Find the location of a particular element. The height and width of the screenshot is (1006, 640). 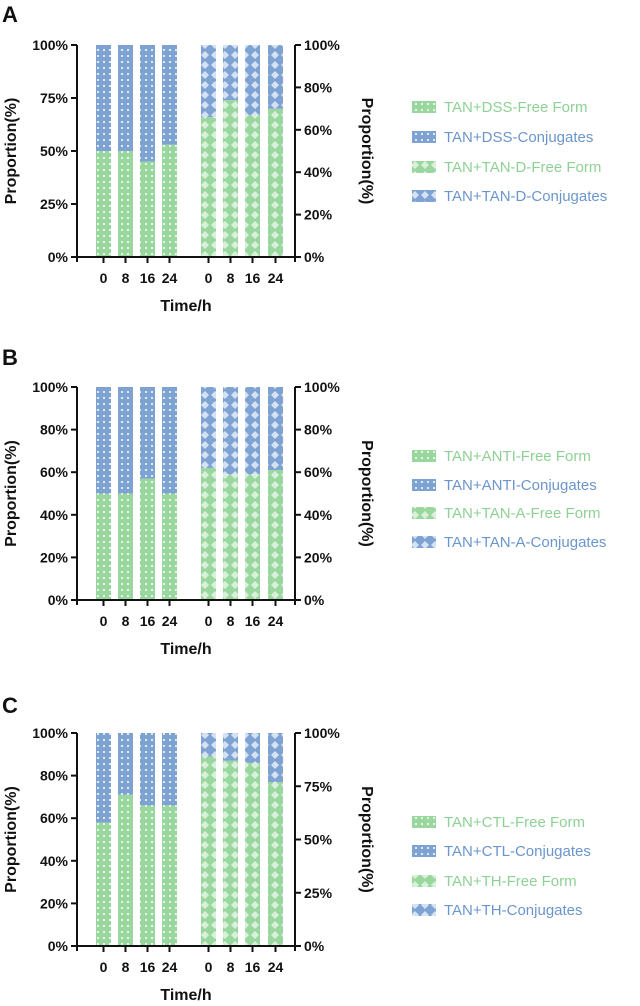

right-y-tick-label: 75% is located at coordinates (318, 786).